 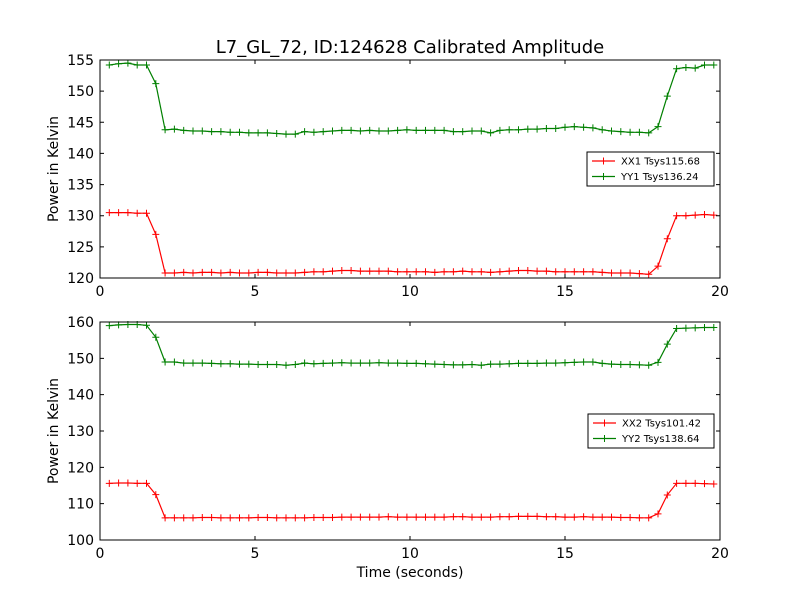 I want to click on legend-label: YY2 Tsys138.64, so click(x=660, y=439).